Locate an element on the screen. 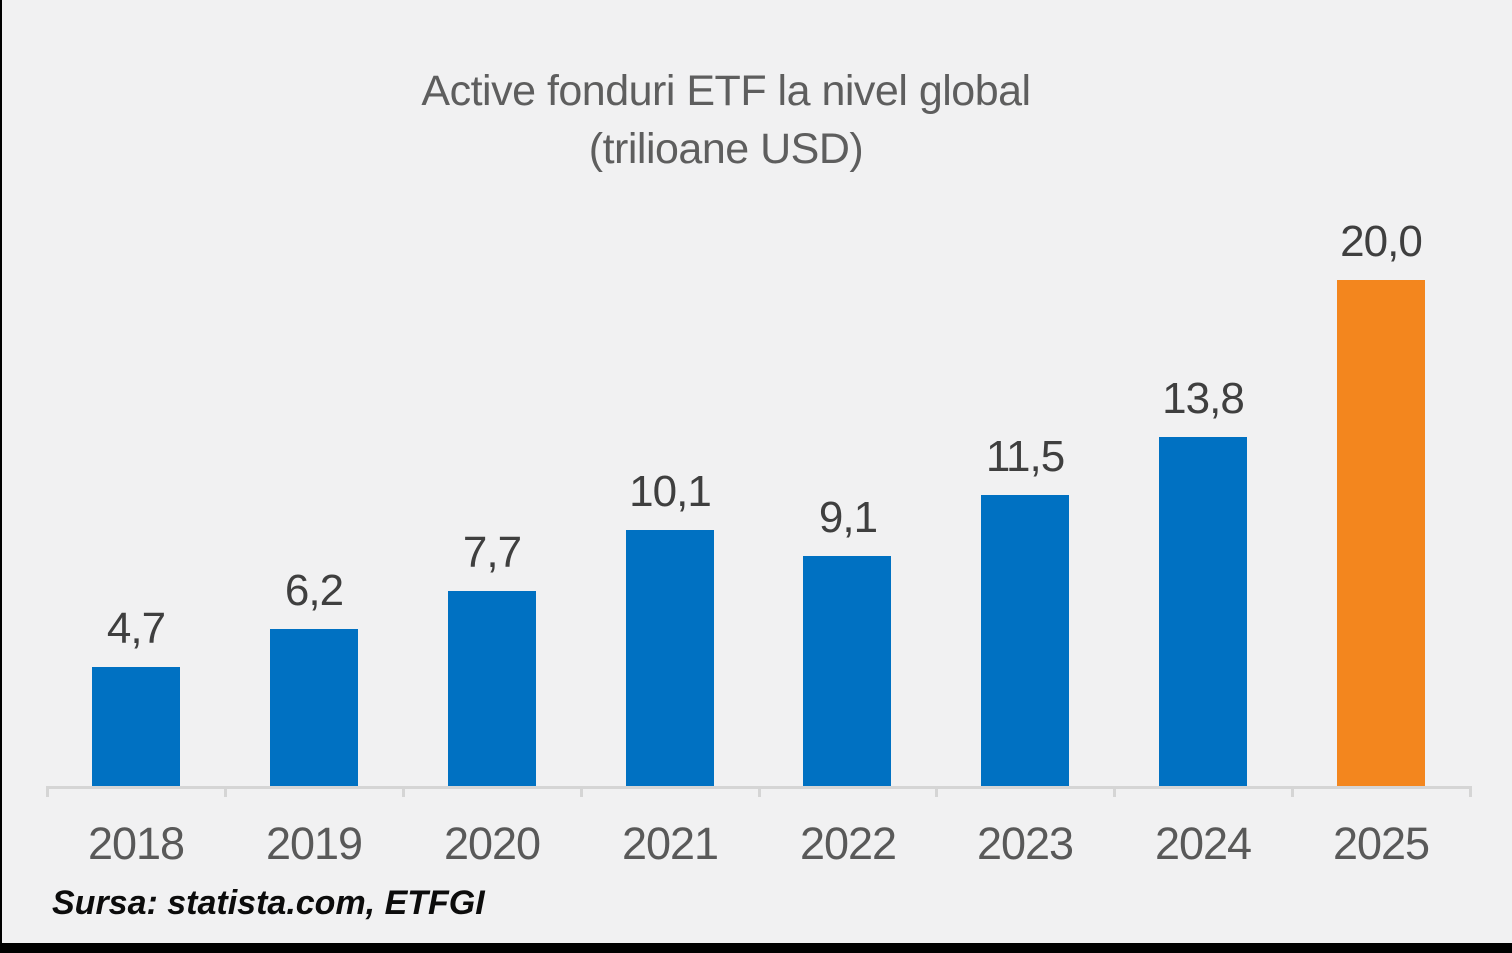  frame-bottom-border is located at coordinates (756, 948).